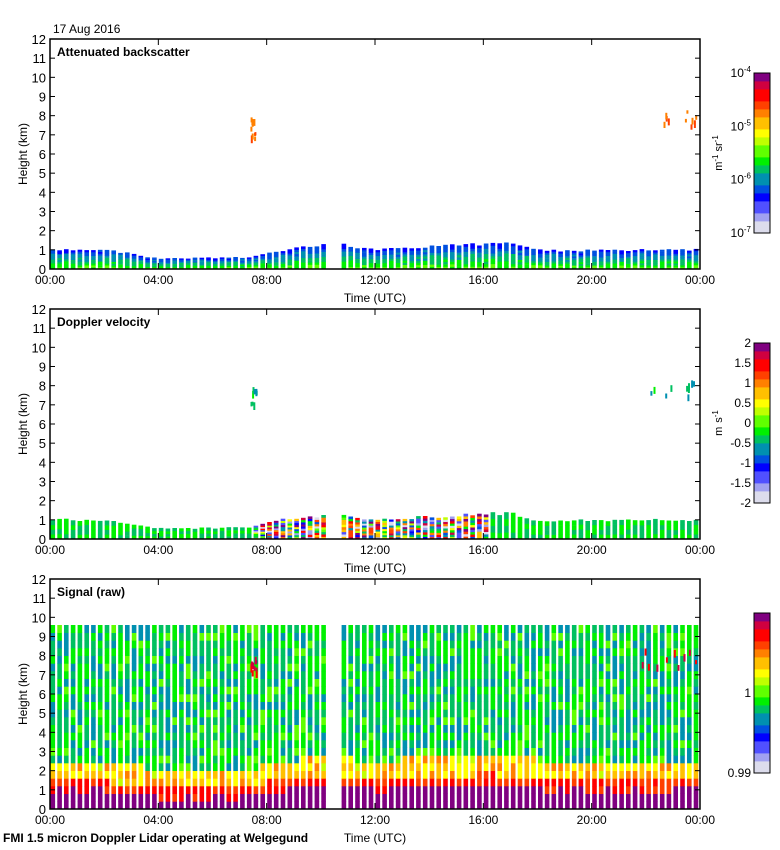 Image resolution: width=780 pixels, height=850 pixels. I want to click on cloud-echo, so click(687, 388).